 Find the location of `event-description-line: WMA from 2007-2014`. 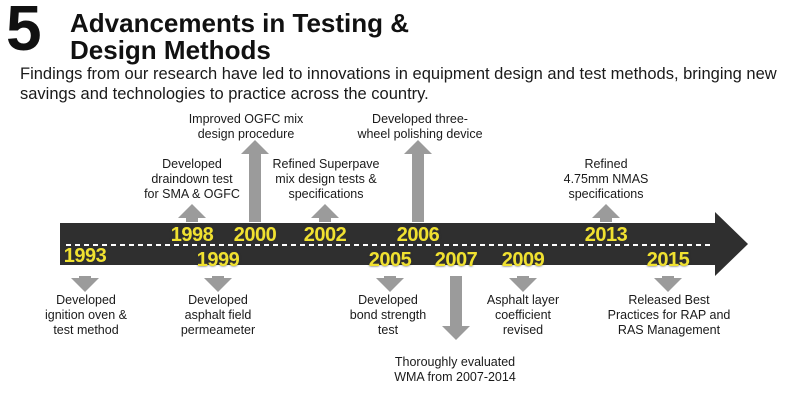

event-description-line: WMA from 2007-2014 is located at coordinates (455, 377).